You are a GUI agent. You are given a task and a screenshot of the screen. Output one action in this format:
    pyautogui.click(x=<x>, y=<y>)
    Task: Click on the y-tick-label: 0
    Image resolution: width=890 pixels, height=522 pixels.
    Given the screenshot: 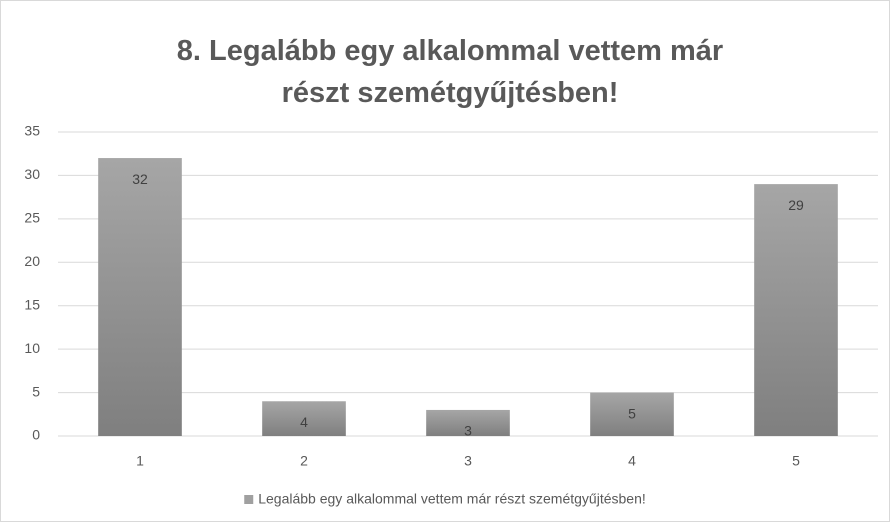 What is the action you would take?
    pyautogui.click(x=36, y=435)
    